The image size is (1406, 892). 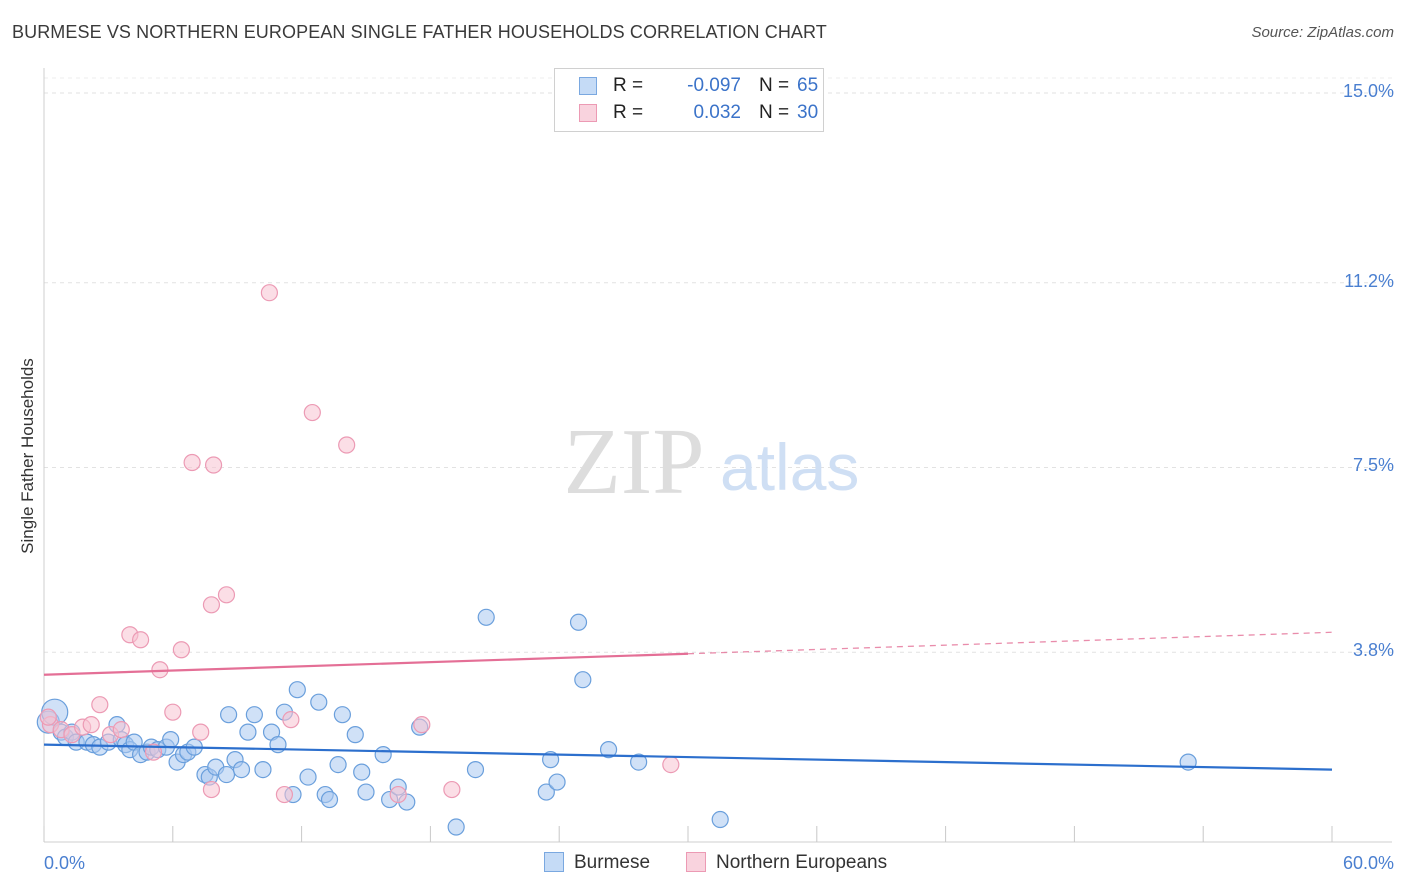 I want to click on burmese-trend-line, so click(x=688, y=757).